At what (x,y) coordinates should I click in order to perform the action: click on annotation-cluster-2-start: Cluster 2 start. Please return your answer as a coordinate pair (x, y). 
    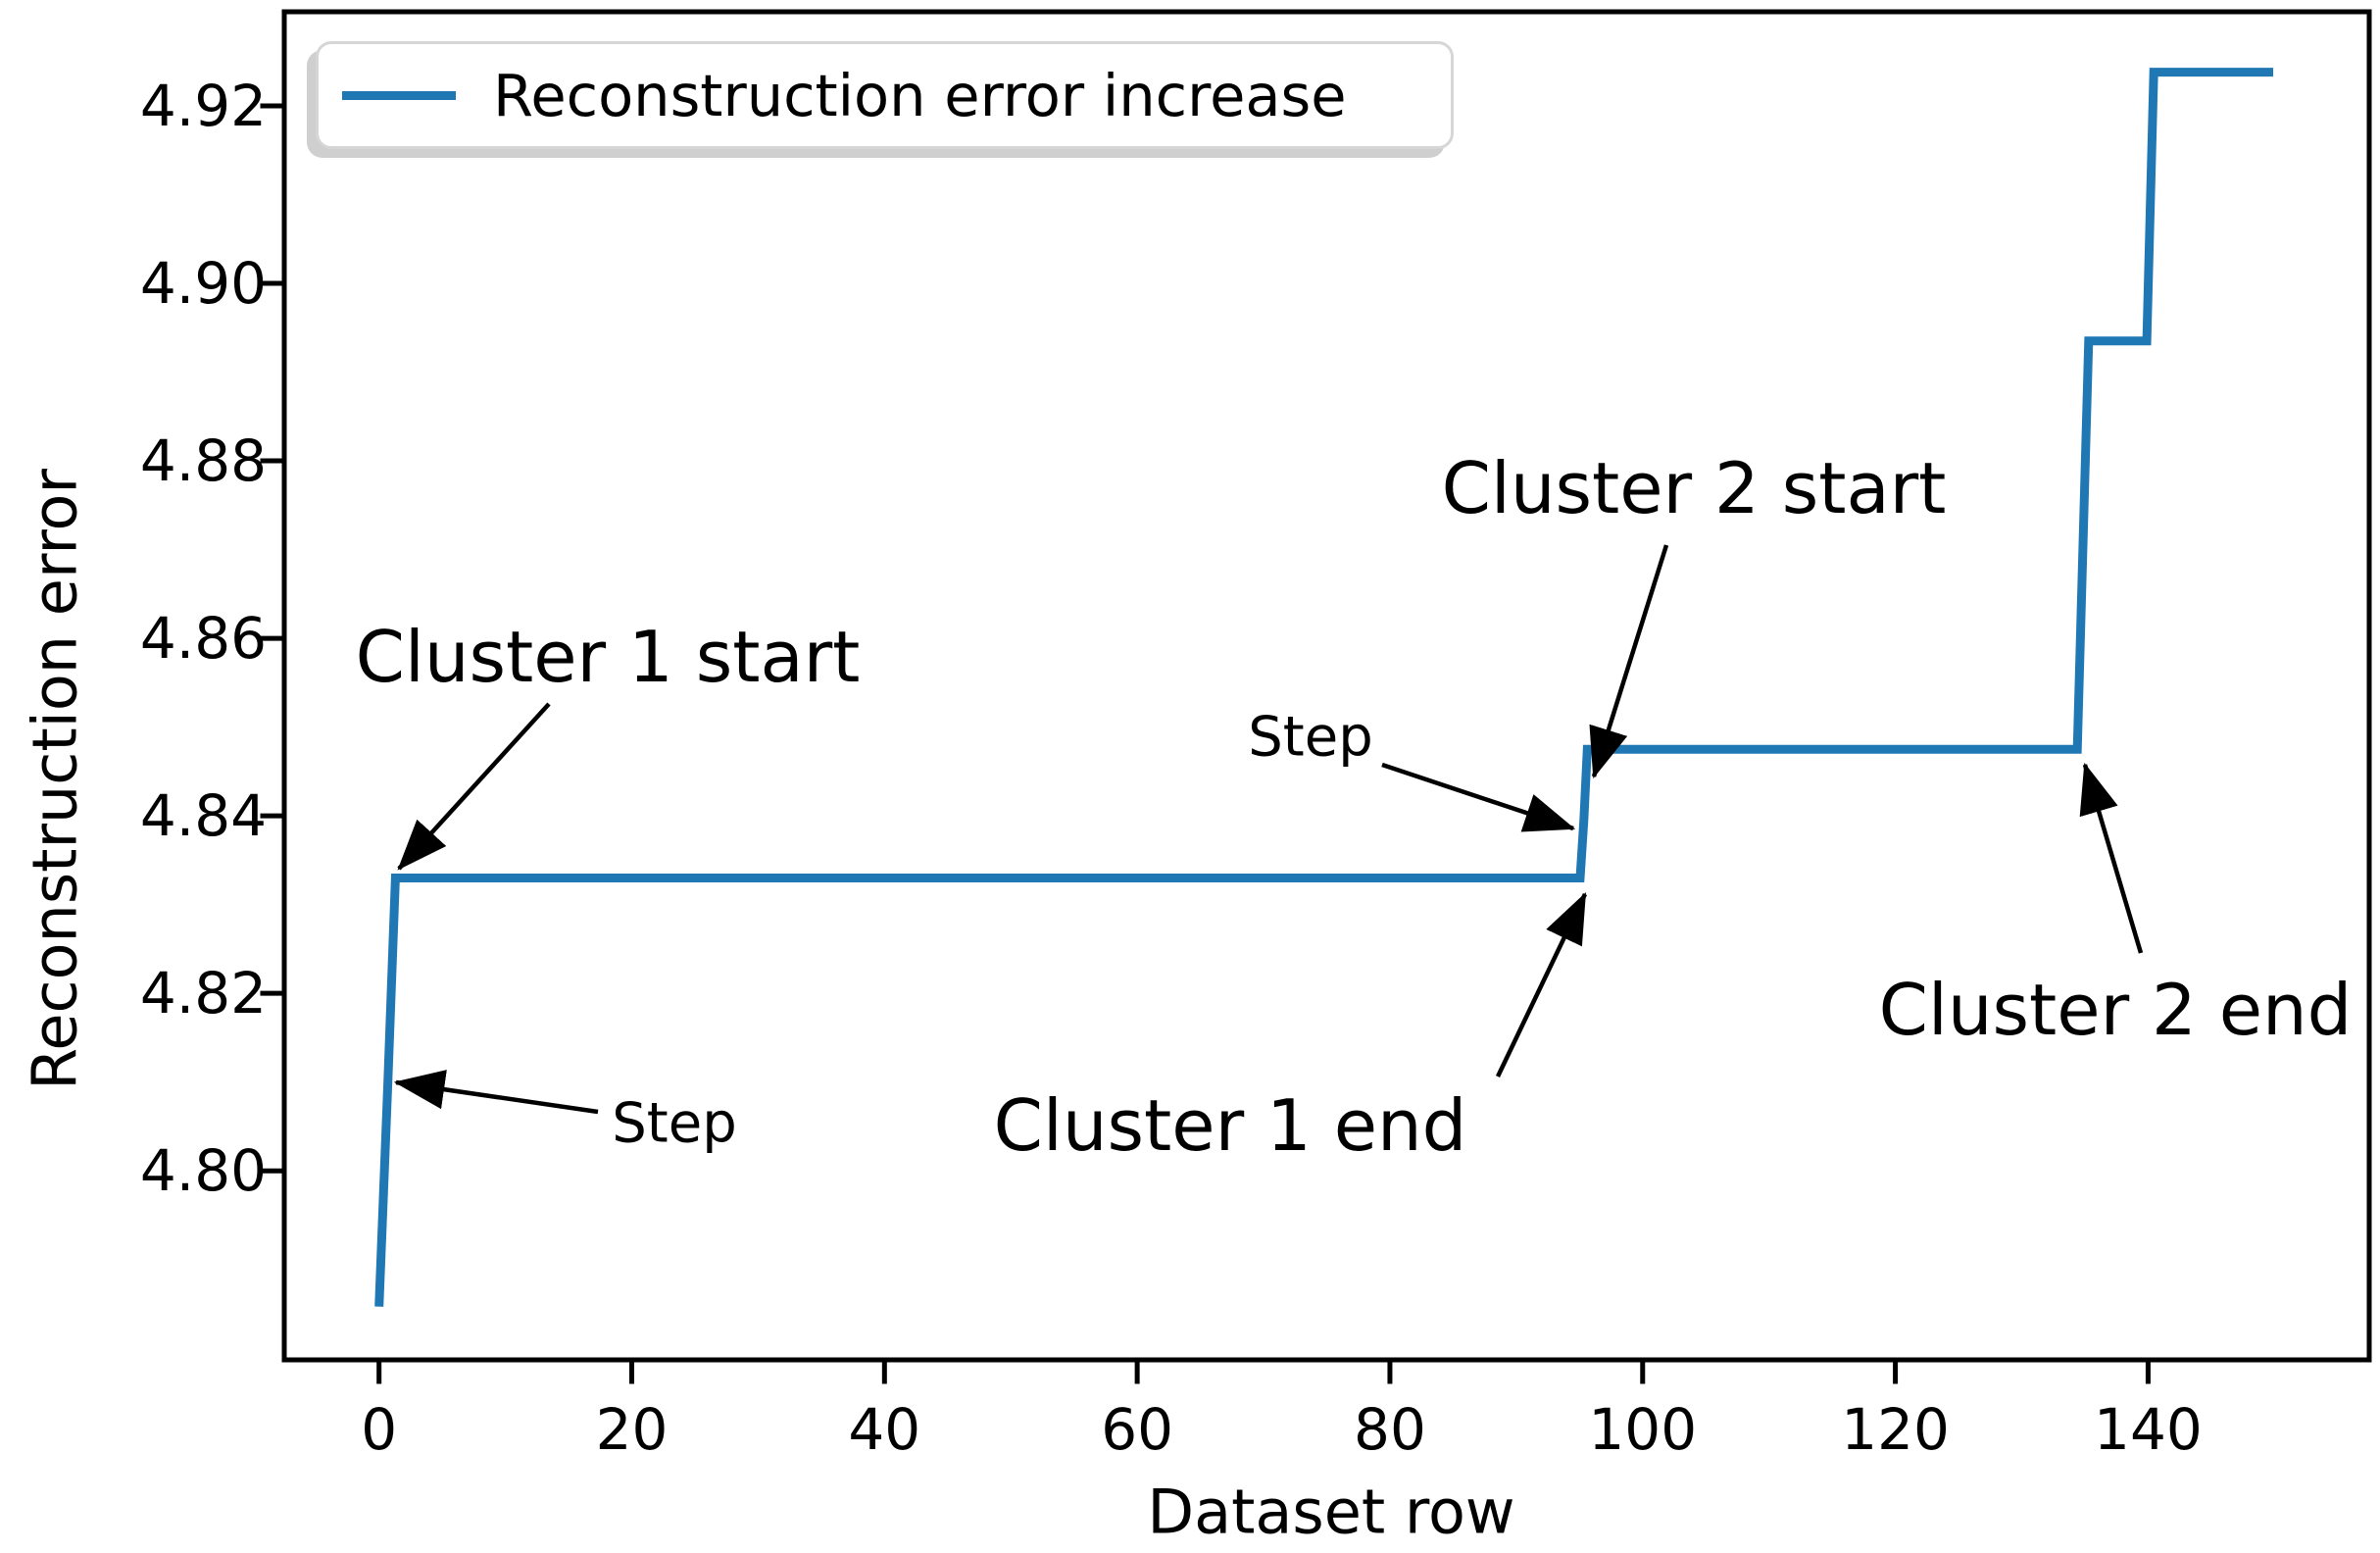
    Looking at the image, I should click on (1694, 488).